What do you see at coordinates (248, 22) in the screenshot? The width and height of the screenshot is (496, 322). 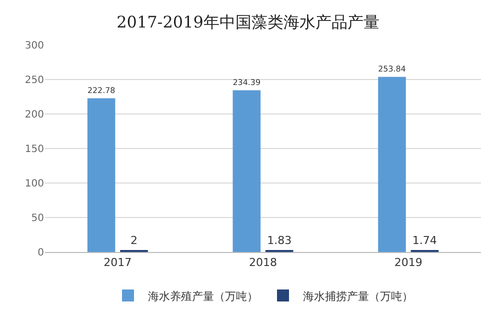 I see `chart-title: 2017-2019年中国藻类海水产品产量` at bounding box center [248, 22].